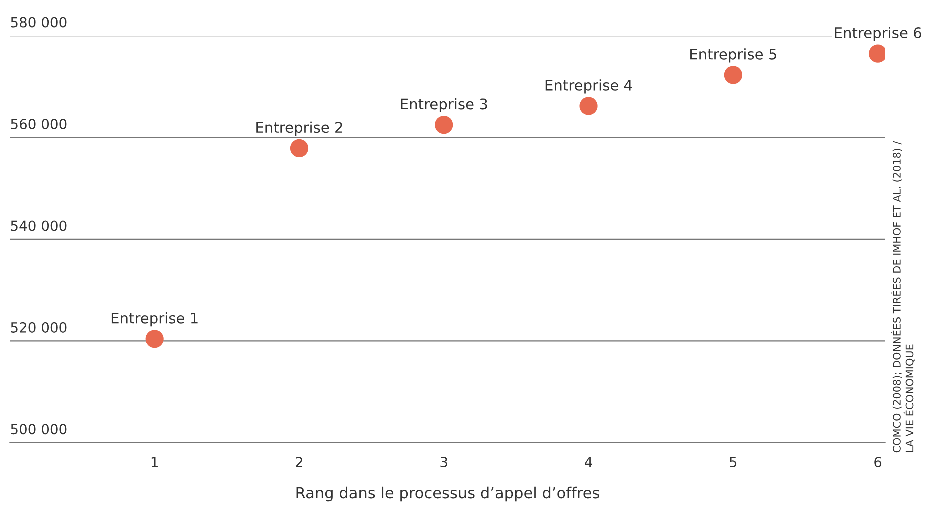 This screenshot has height=515, width=927. What do you see at coordinates (155, 319) in the screenshot?
I see `annotation: Entreprise 1` at bounding box center [155, 319].